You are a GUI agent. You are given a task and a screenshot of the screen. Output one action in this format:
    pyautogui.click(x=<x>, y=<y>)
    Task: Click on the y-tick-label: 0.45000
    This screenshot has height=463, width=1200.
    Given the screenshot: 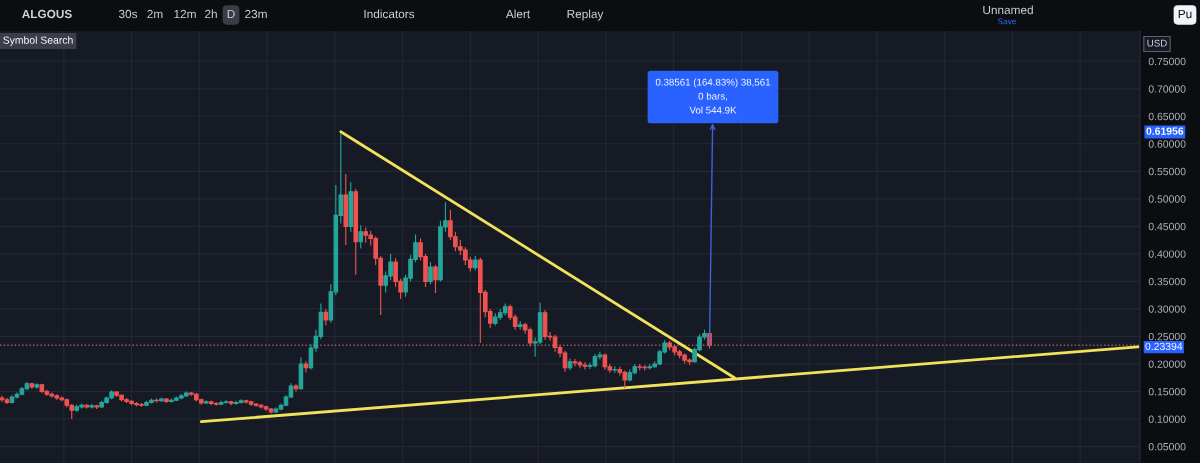 What is the action you would take?
    pyautogui.click(x=1167, y=226)
    